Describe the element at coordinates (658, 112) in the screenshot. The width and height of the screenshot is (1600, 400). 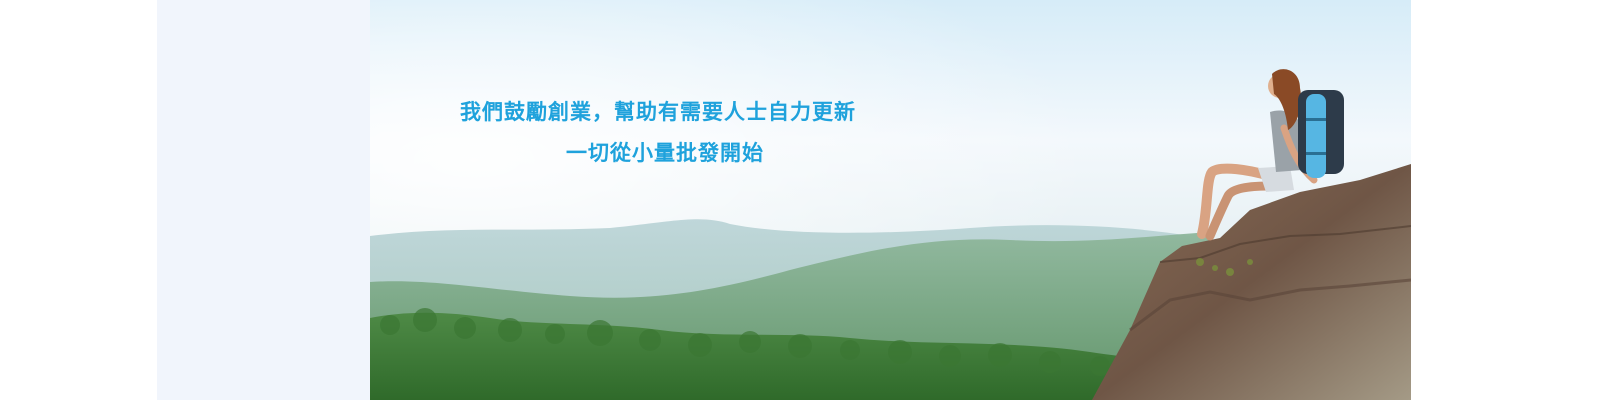
I see `headline-line-1: 我們鼓勵創業，幫助有需要人士自力更新` at that location.